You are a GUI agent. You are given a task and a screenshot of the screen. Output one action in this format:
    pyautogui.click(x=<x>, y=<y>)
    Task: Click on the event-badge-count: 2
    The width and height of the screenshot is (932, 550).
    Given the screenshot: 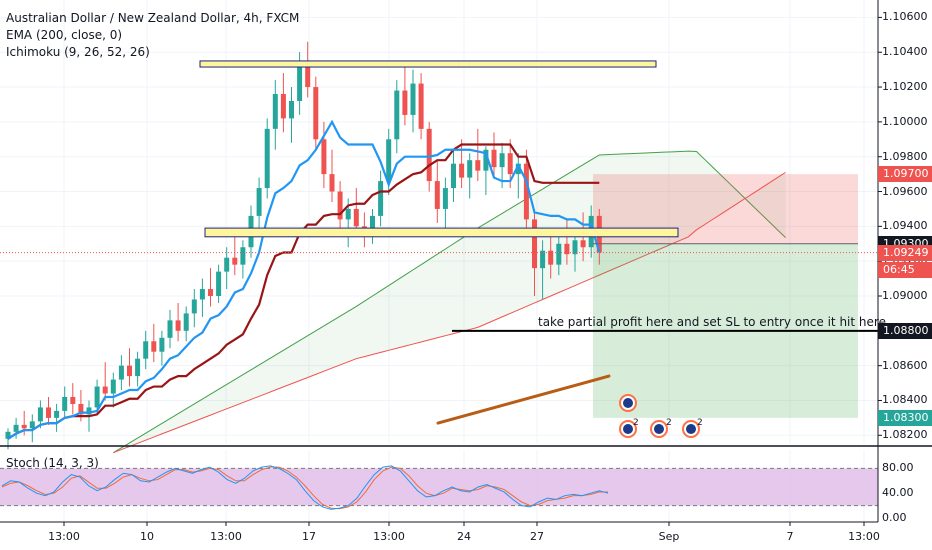 What is the action you would take?
    pyautogui.click(x=636, y=423)
    